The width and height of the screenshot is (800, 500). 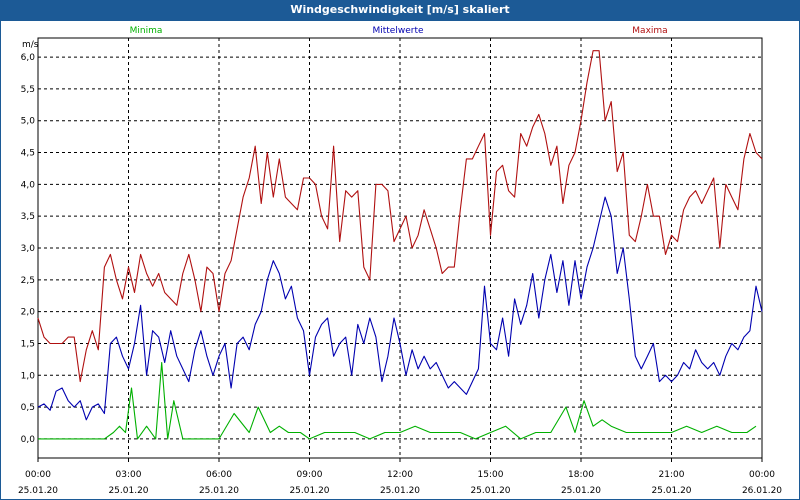 I want to click on y-tick-label: 5,0, so click(x=28, y=122).